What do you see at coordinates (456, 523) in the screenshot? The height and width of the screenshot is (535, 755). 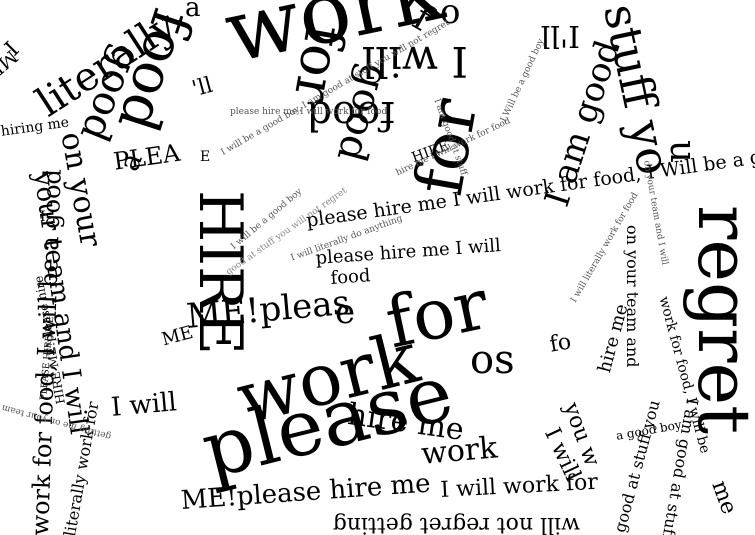 I see `word: will not regret getting` at bounding box center [456, 523].